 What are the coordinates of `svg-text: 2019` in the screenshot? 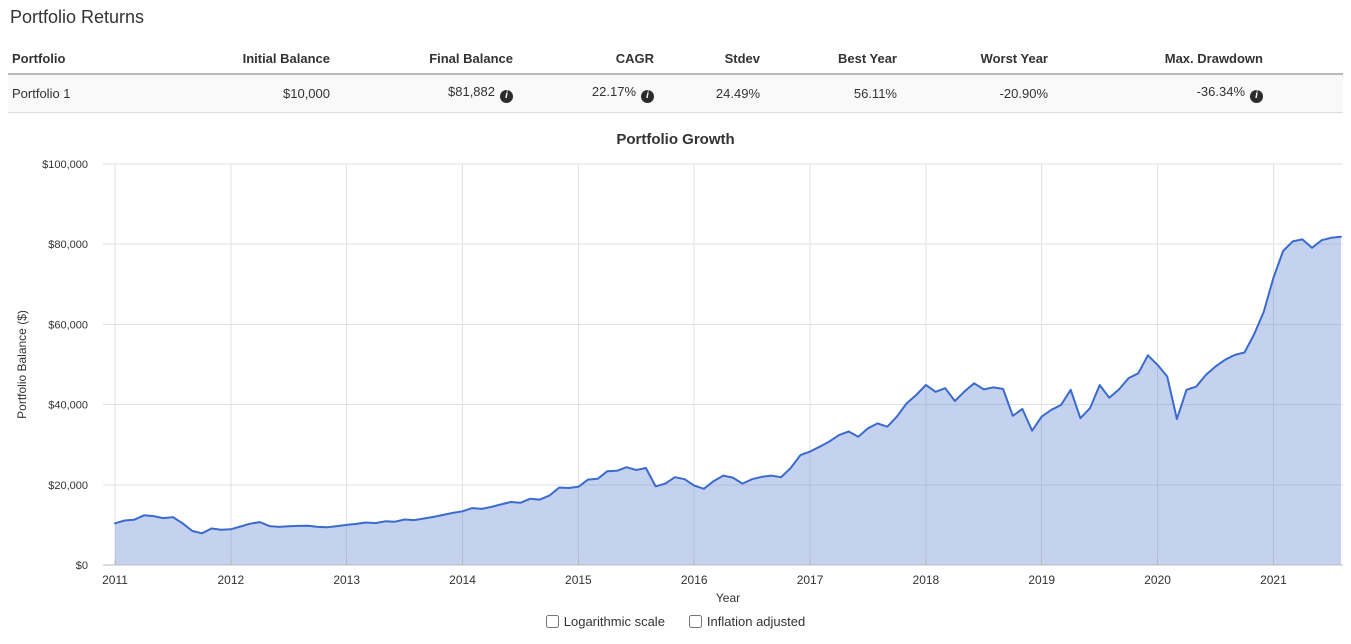 It's located at (1041, 580).